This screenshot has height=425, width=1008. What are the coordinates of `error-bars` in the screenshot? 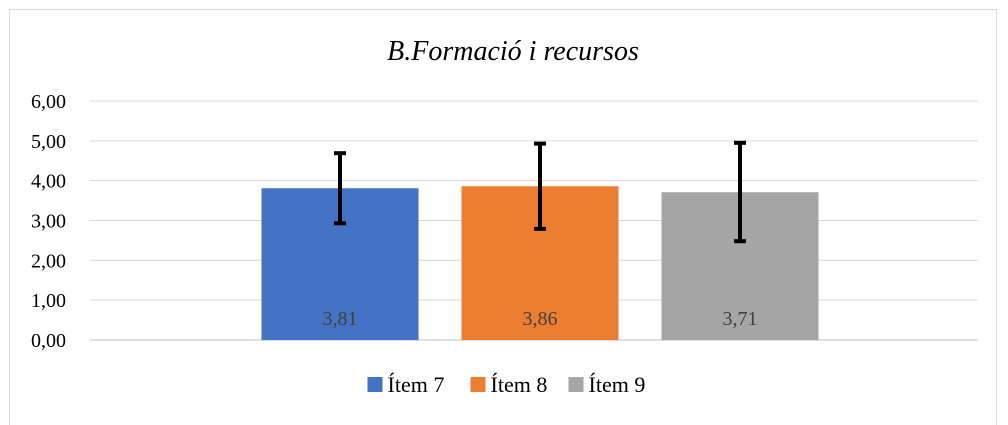 It's located at (540, 192).